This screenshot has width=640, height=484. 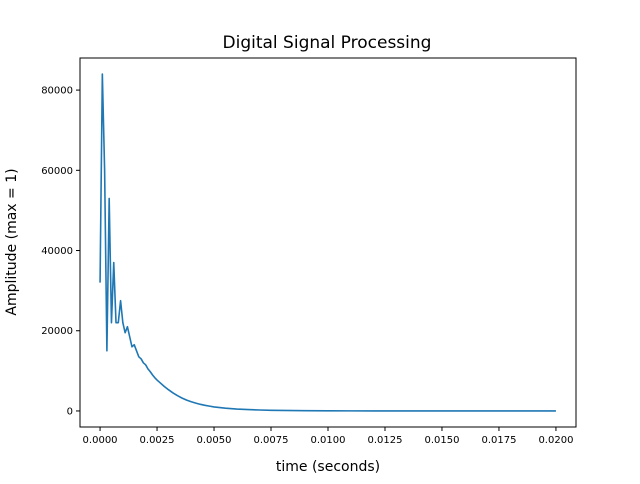 I want to click on y-tick-label: 20000, so click(x=57, y=331).